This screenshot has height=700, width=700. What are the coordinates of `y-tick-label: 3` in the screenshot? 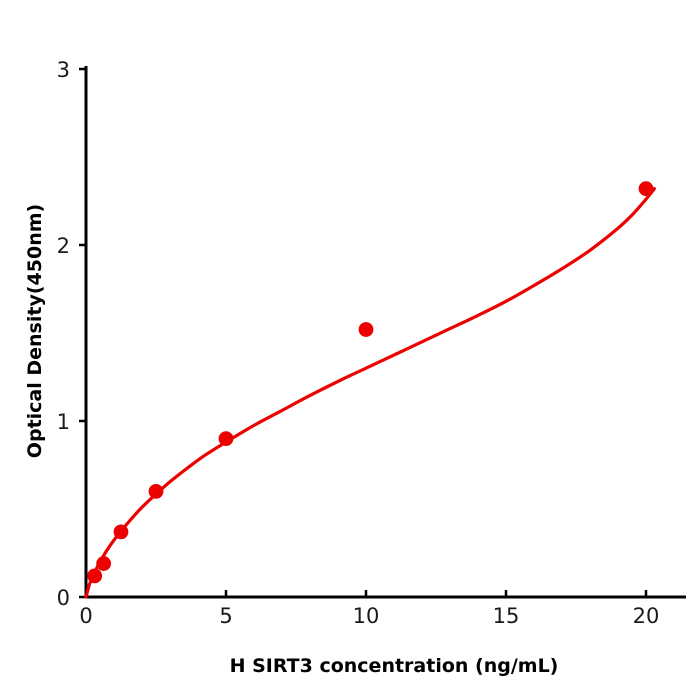 It's located at (63, 70).